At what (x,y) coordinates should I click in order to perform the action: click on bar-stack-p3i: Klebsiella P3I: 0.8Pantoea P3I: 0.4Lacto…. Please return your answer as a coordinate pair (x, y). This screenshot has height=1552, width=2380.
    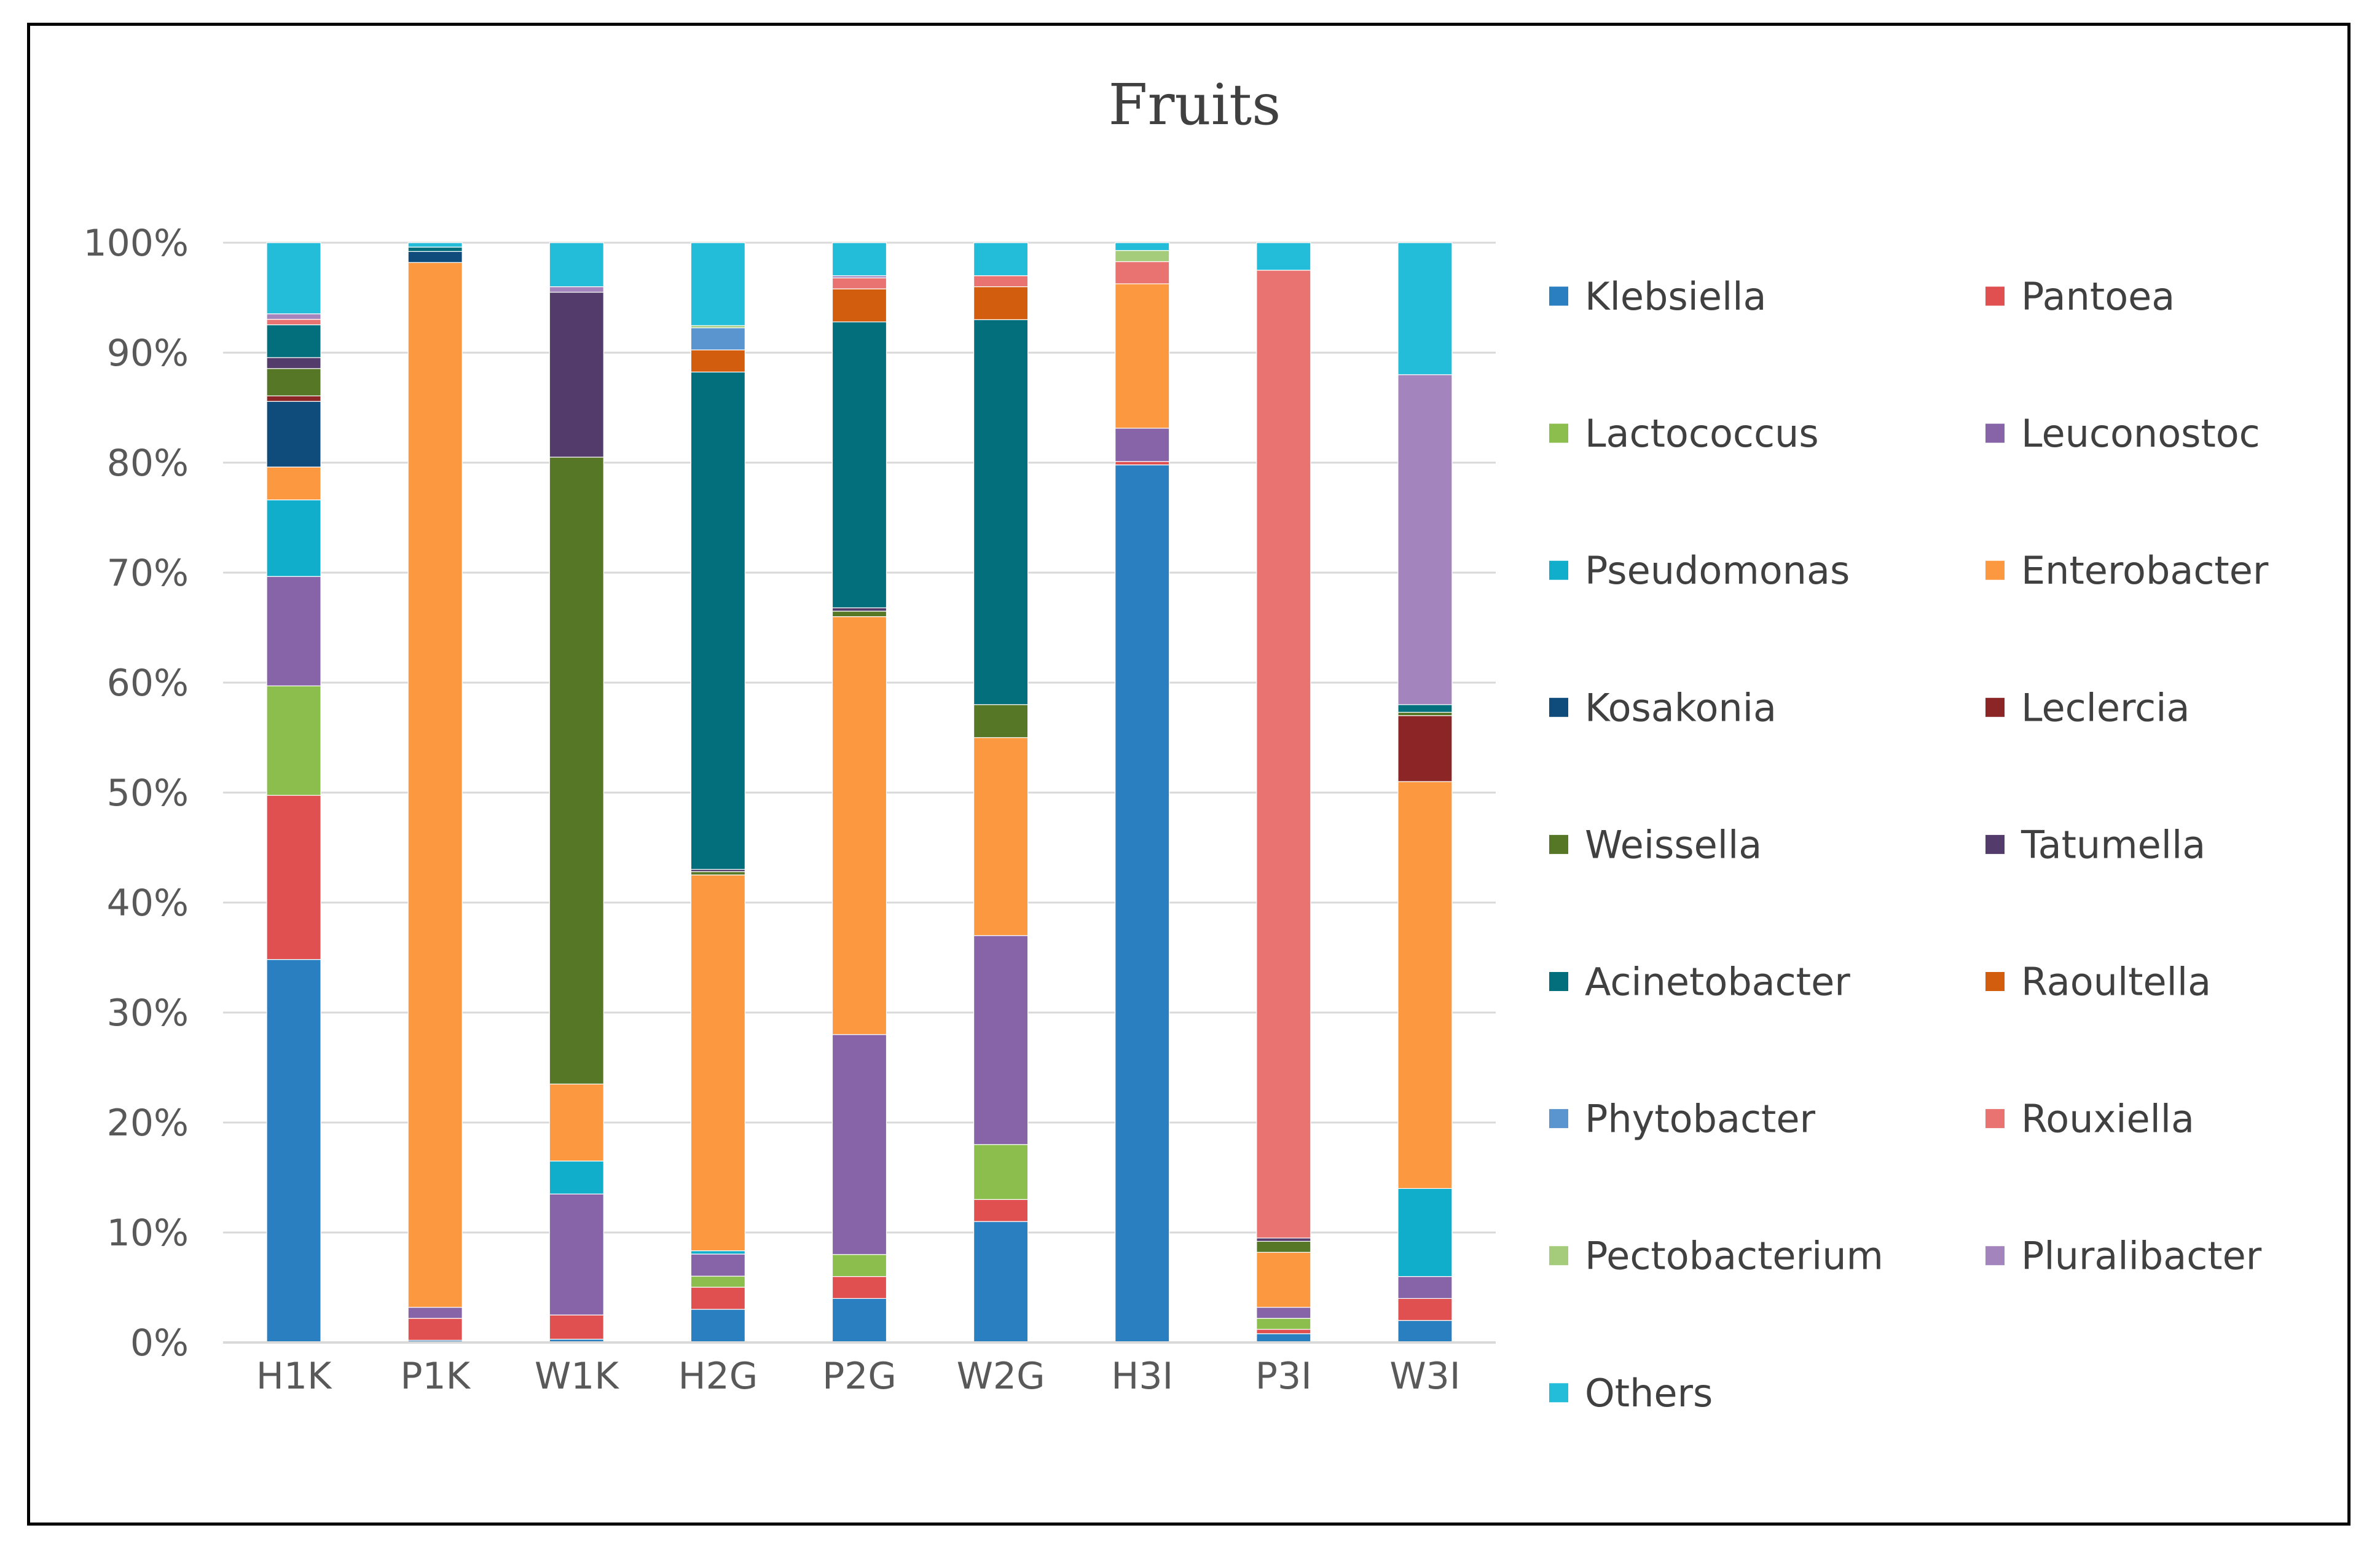
    Looking at the image, I should click on (1283, 792).